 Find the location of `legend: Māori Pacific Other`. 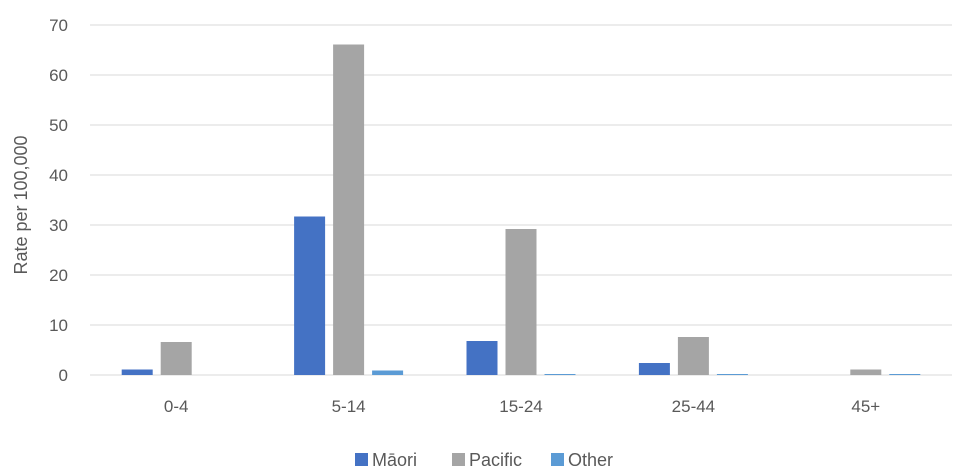

legend: Māori Pacific Other is located at coordinates (484, 459).